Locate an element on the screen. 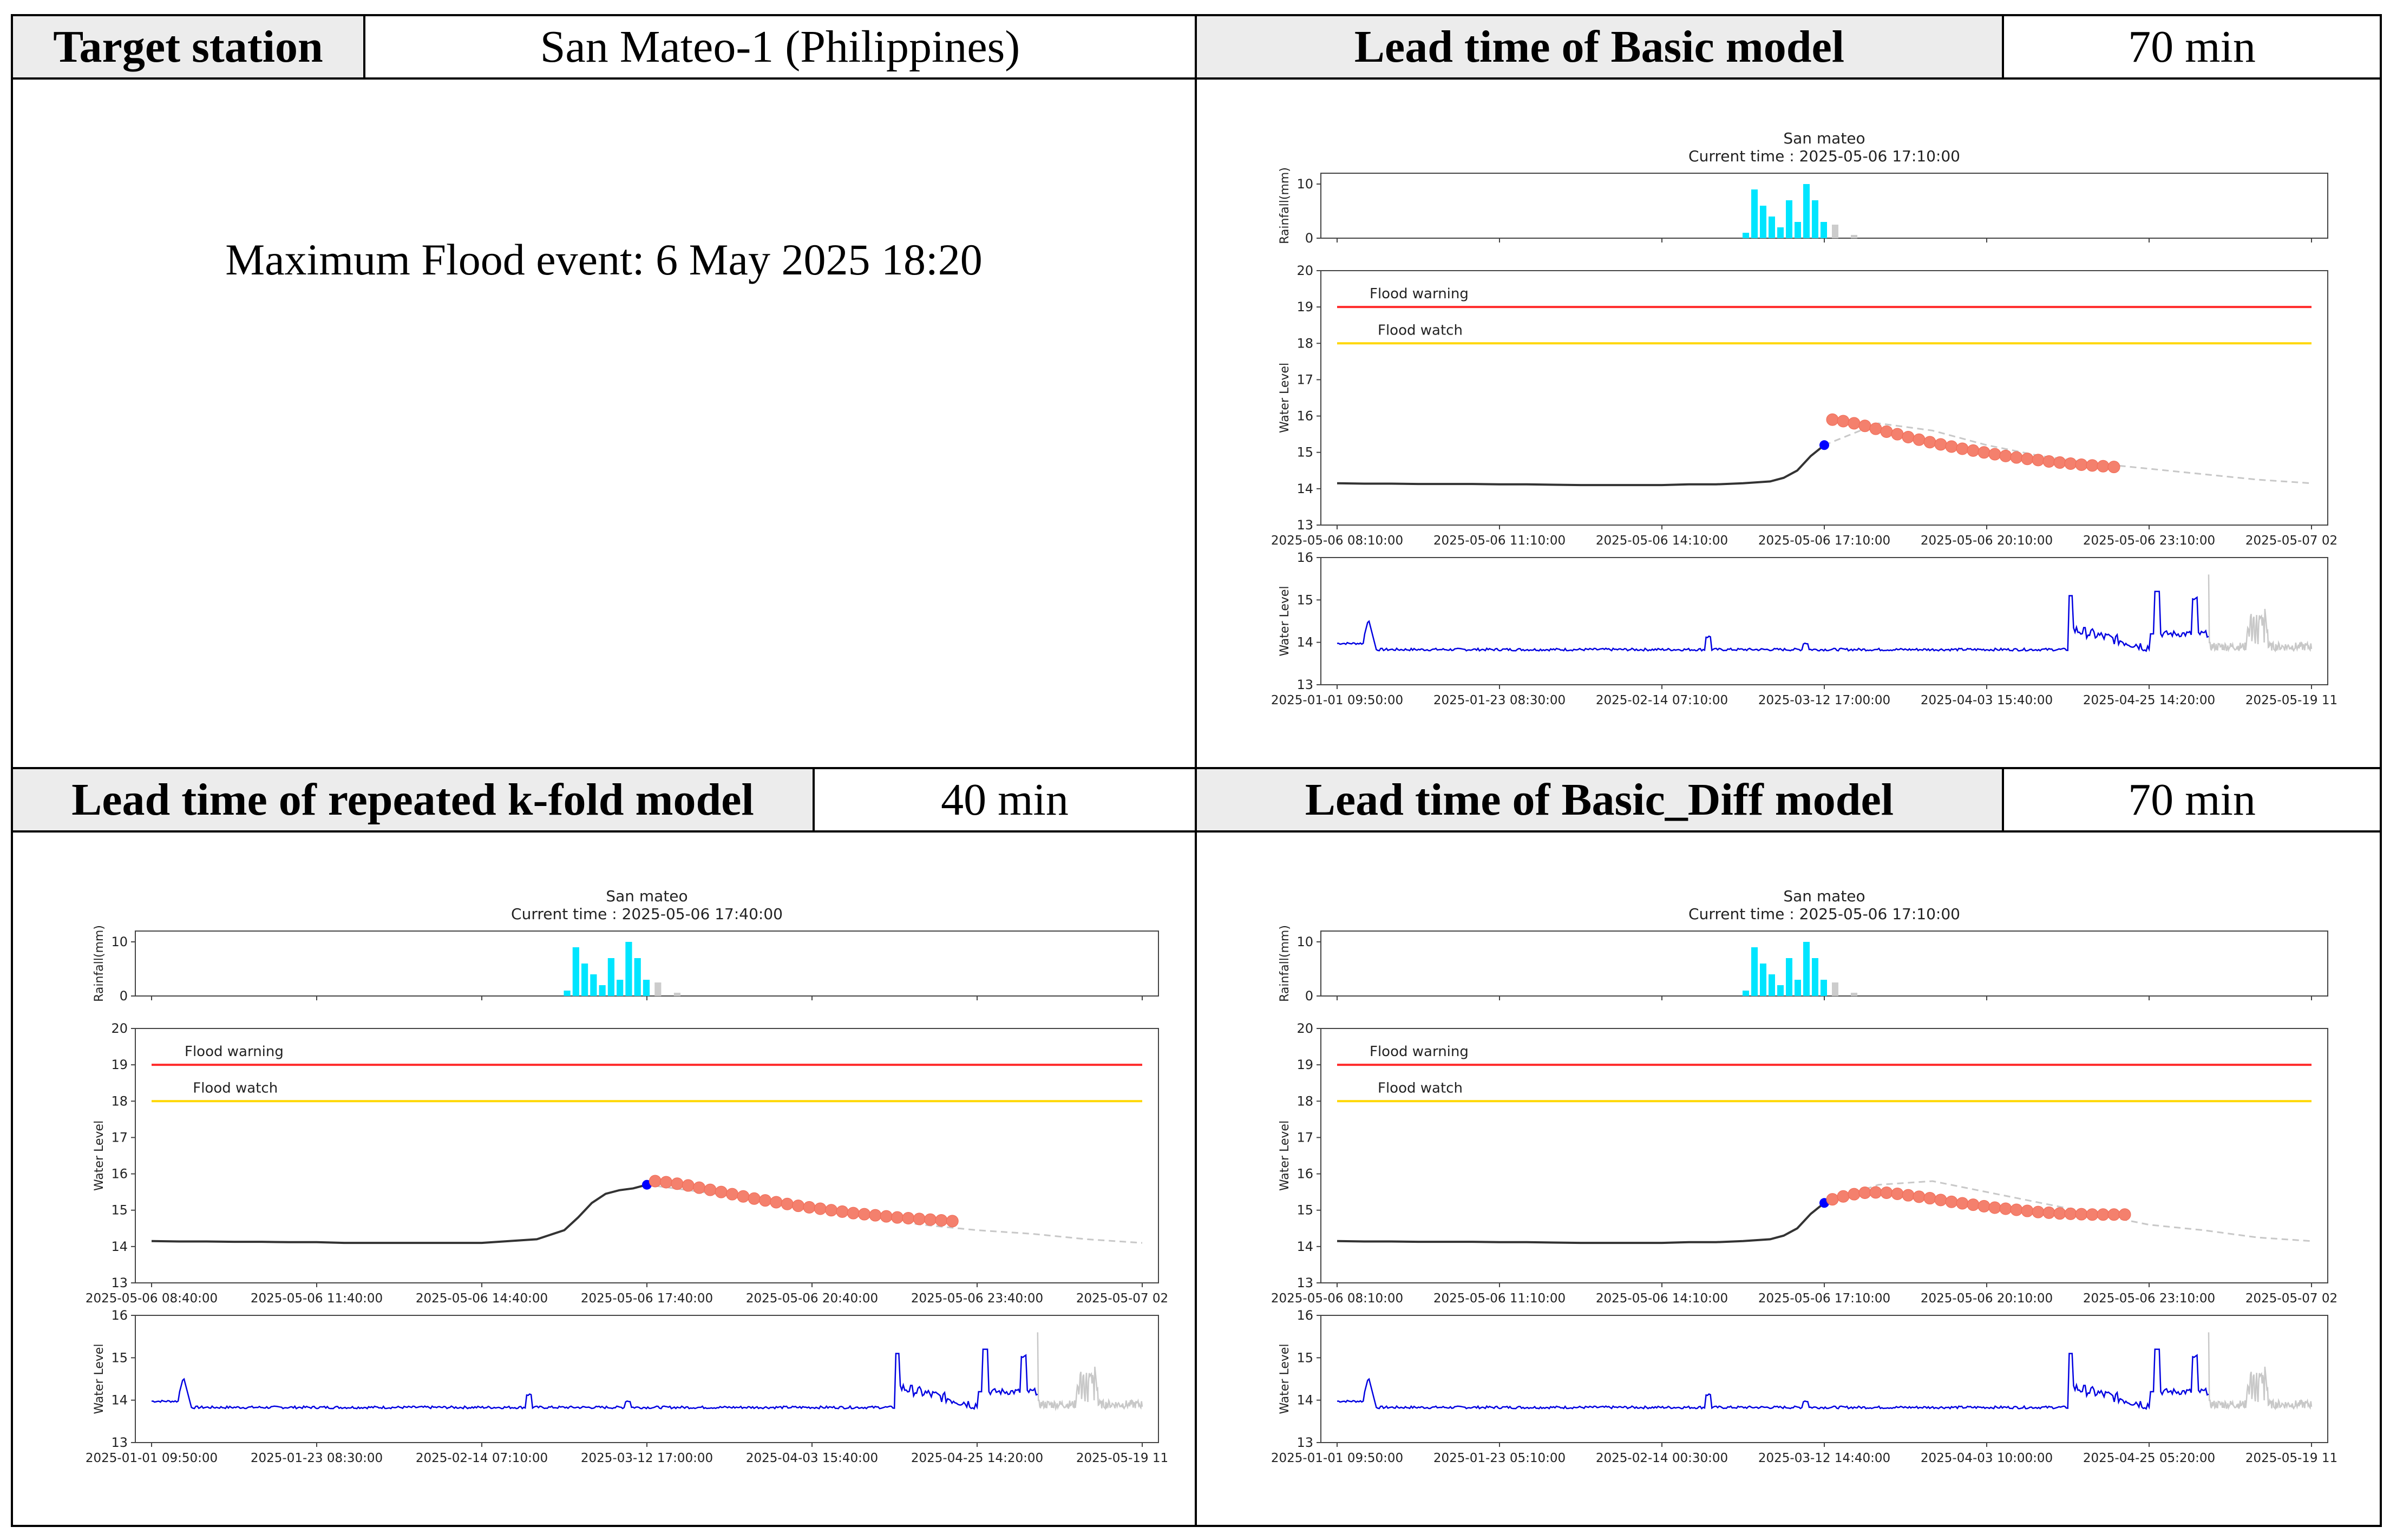  chart-subtitle: Current time : 2025-05-06 17:40:00 is located at coordinates (647, 914).